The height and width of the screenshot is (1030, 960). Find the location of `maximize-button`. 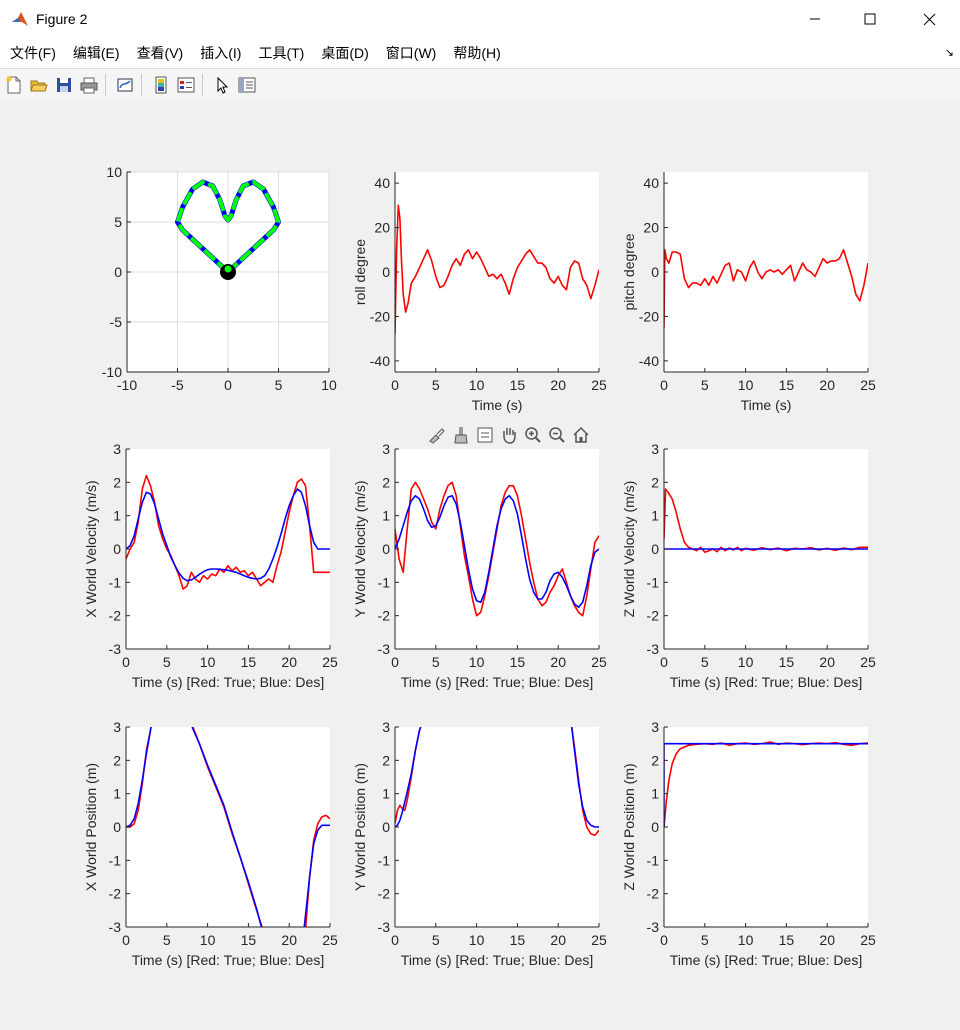

maximize-button is located at coordinates (870, 19).